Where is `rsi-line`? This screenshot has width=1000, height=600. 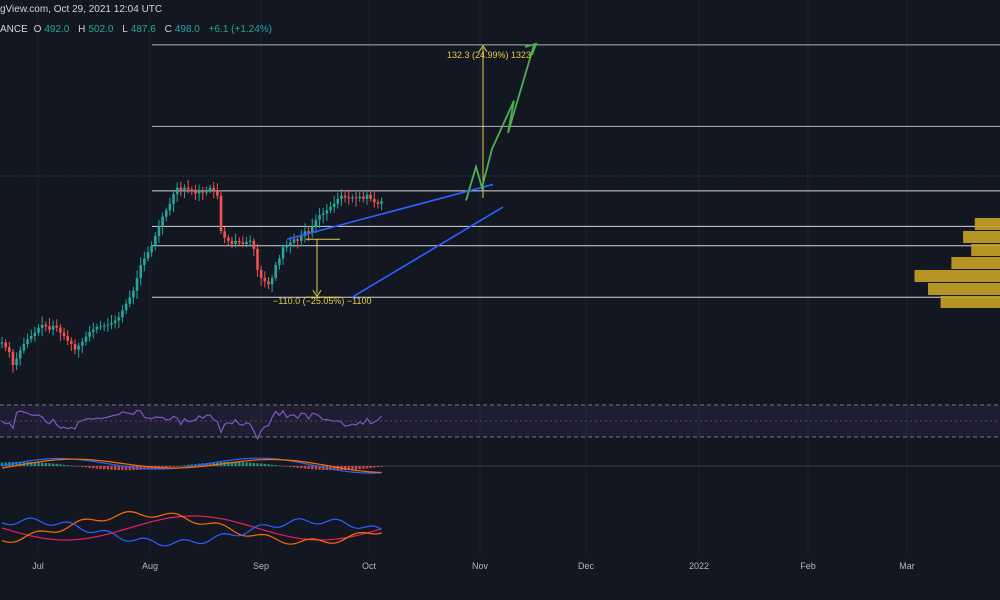 rsi-line is located at coordinates (192, 425).